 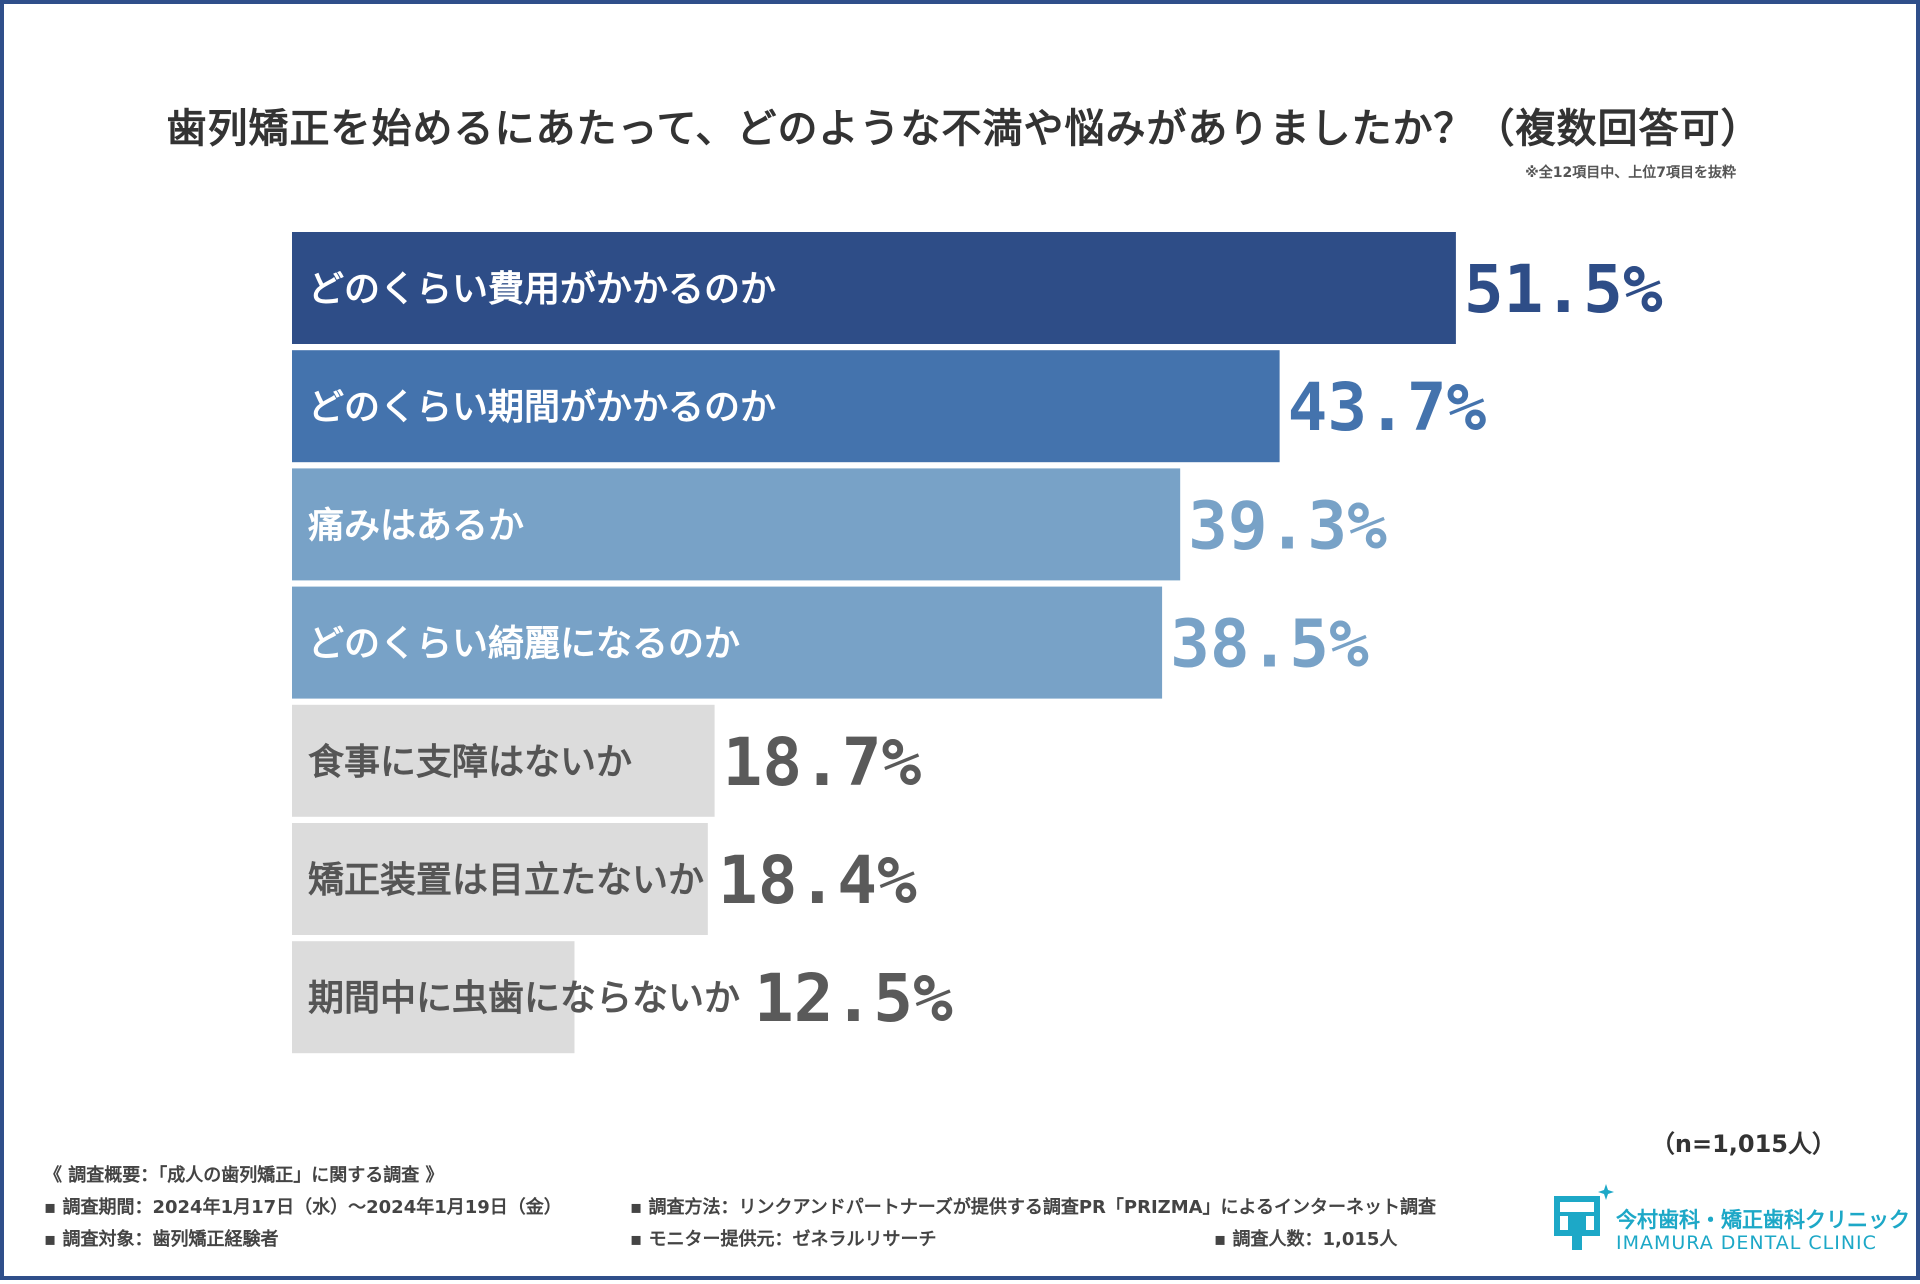 I want to click on clinic-name: 今村歯科・矯正歯科クリニック, so click(x=1763, y=1220).